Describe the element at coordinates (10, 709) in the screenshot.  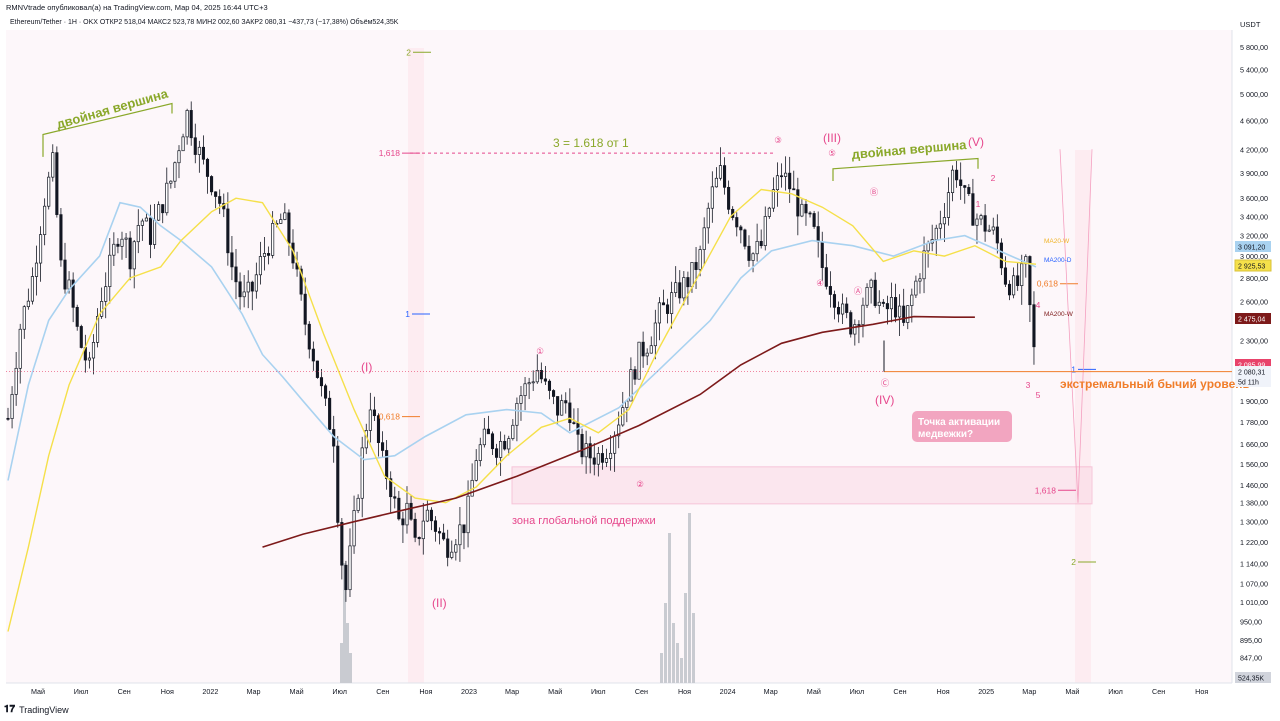
I see `tradingview-logo-icon: 𝟏𝟕` at that location.